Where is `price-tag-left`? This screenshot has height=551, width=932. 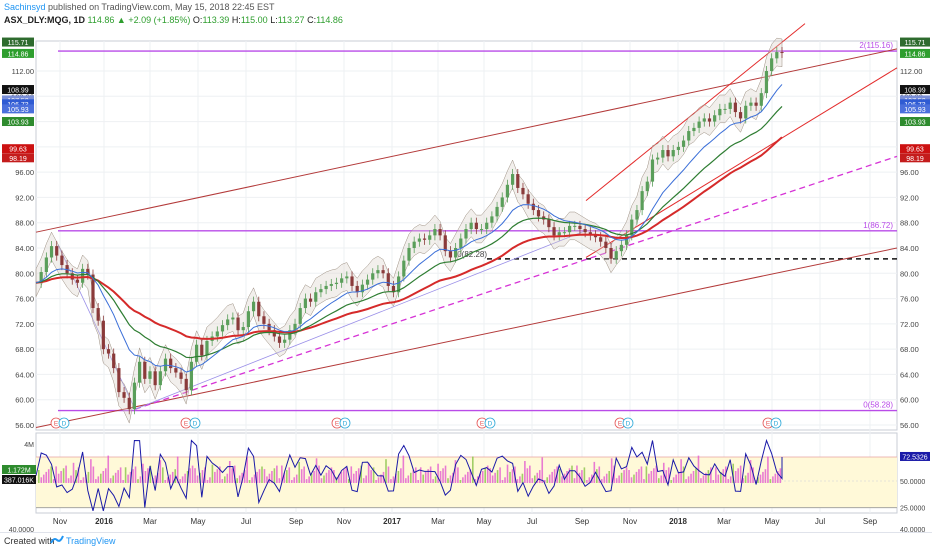 price-tag-left is located at coordinates (18, 158).